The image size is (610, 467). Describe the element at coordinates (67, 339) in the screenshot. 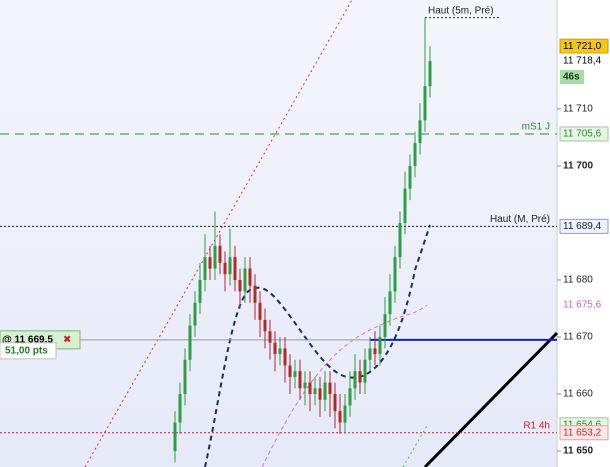

I see `position-close: ✖` at that location.